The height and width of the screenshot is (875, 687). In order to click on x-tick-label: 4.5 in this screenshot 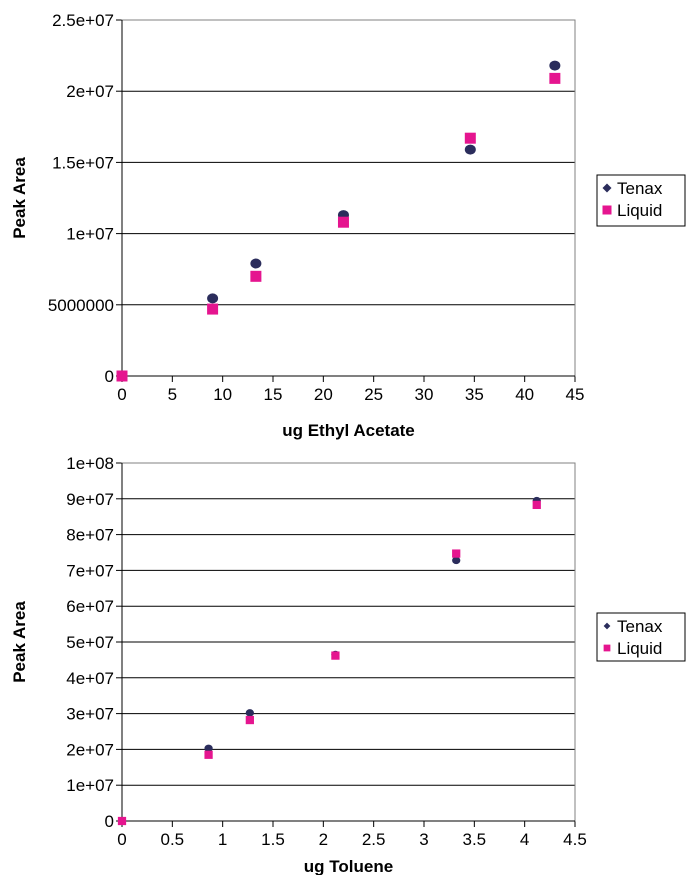, I will do `click(575, 839)`.